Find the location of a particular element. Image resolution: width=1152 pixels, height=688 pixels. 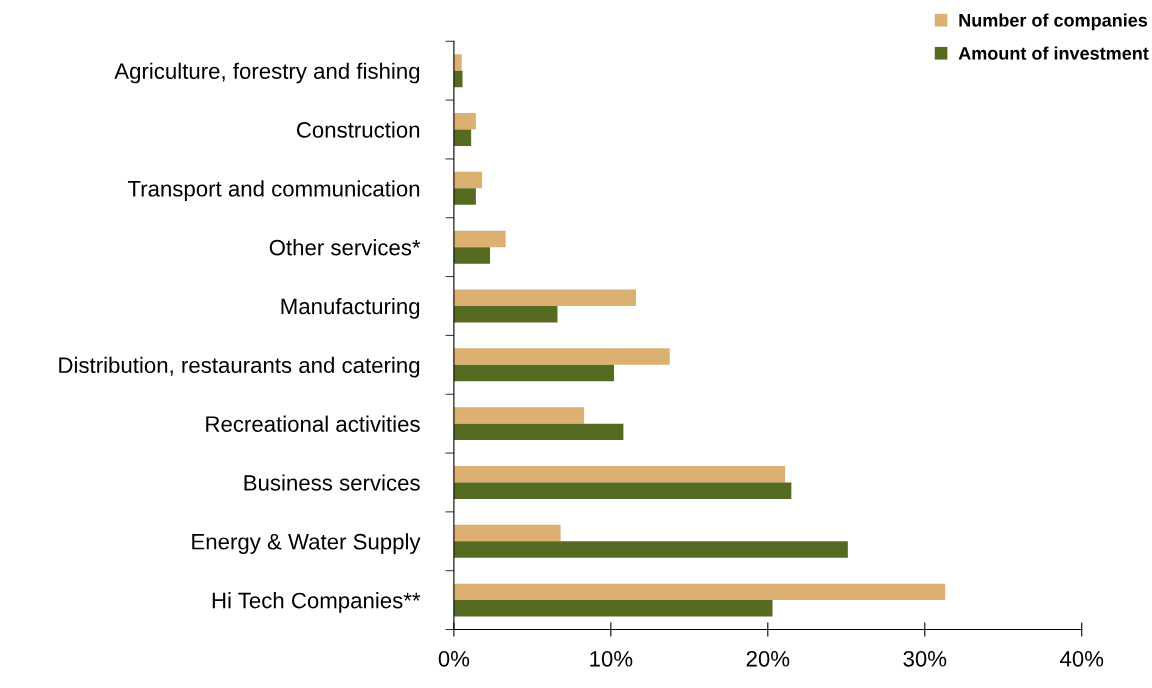

y-tick-label: Energy & Water Supply is located at coordinates (306, 543).